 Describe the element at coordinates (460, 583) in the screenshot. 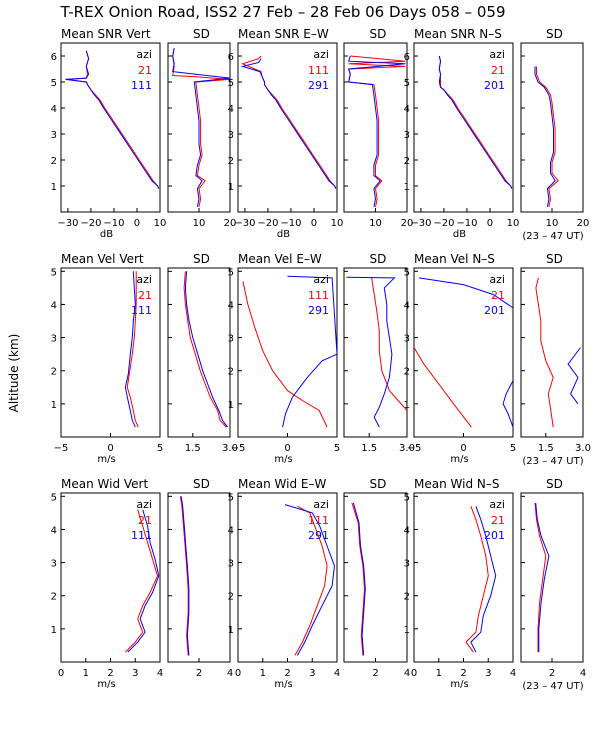

I see `panel-2-4: Mean Wid N–S 1 2 3 4 5 0 1 2 3 4 m/s azi 21 201` at that location.